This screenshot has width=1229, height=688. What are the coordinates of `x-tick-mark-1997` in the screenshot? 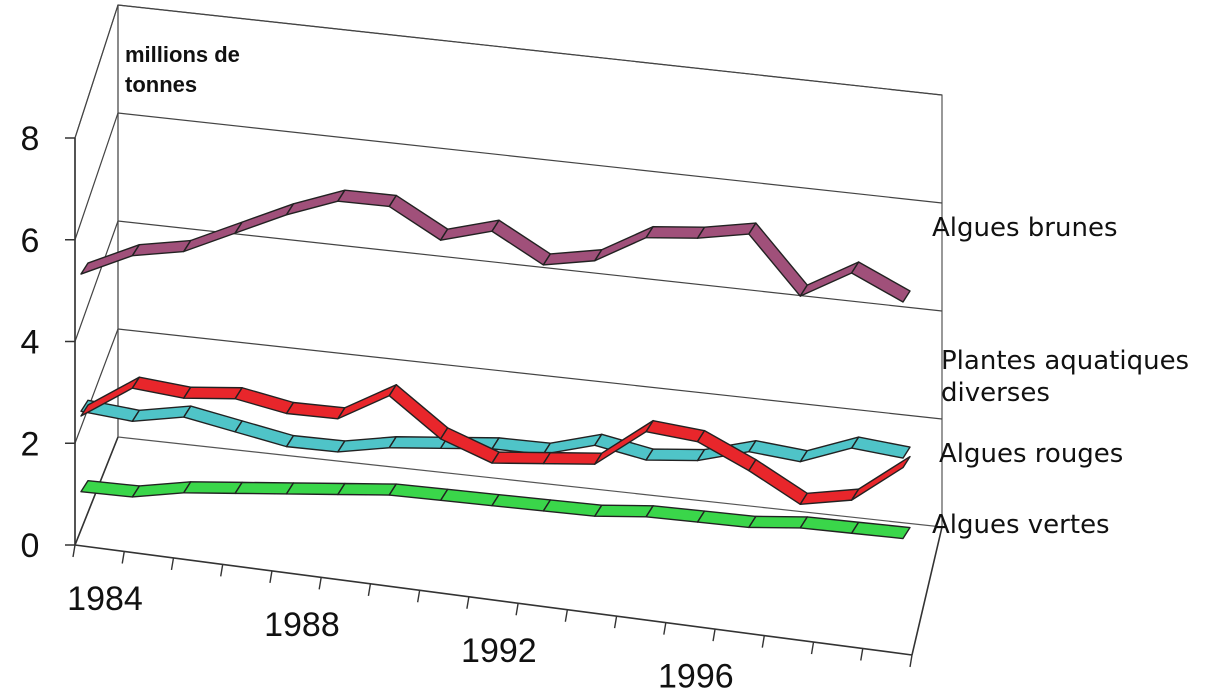 It's located at (714, 635).